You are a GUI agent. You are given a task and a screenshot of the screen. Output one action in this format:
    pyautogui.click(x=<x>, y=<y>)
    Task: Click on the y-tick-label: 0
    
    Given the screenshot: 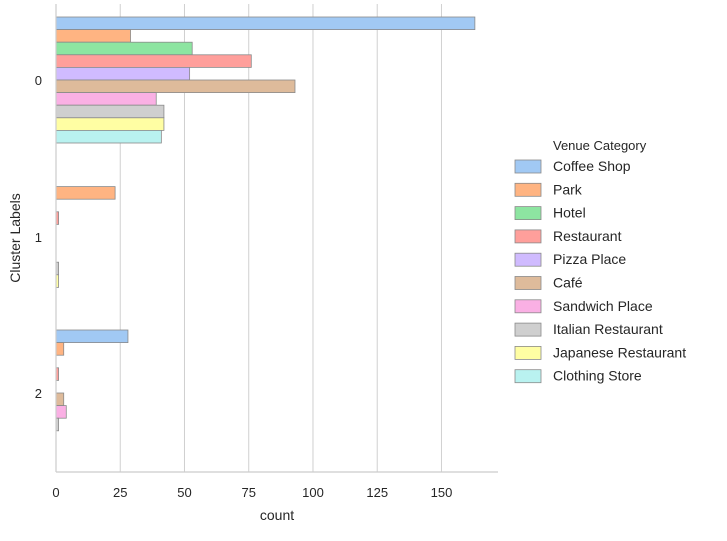 What is the action you would take?
    pyautogui.click(x=38, y=80)
    